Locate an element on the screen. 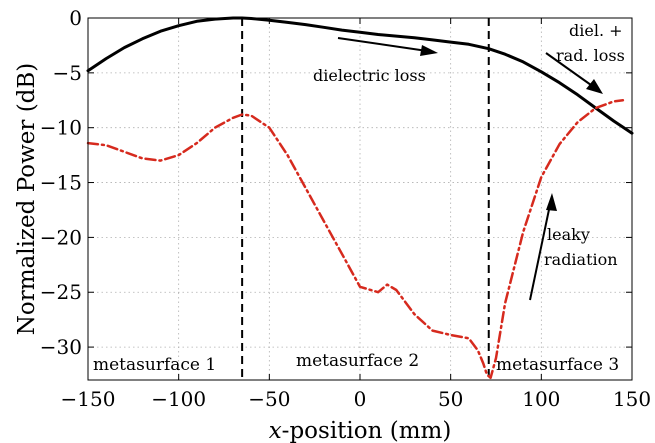  diel-rad-label-line1: diel. + is located at coordinates (596, 30).